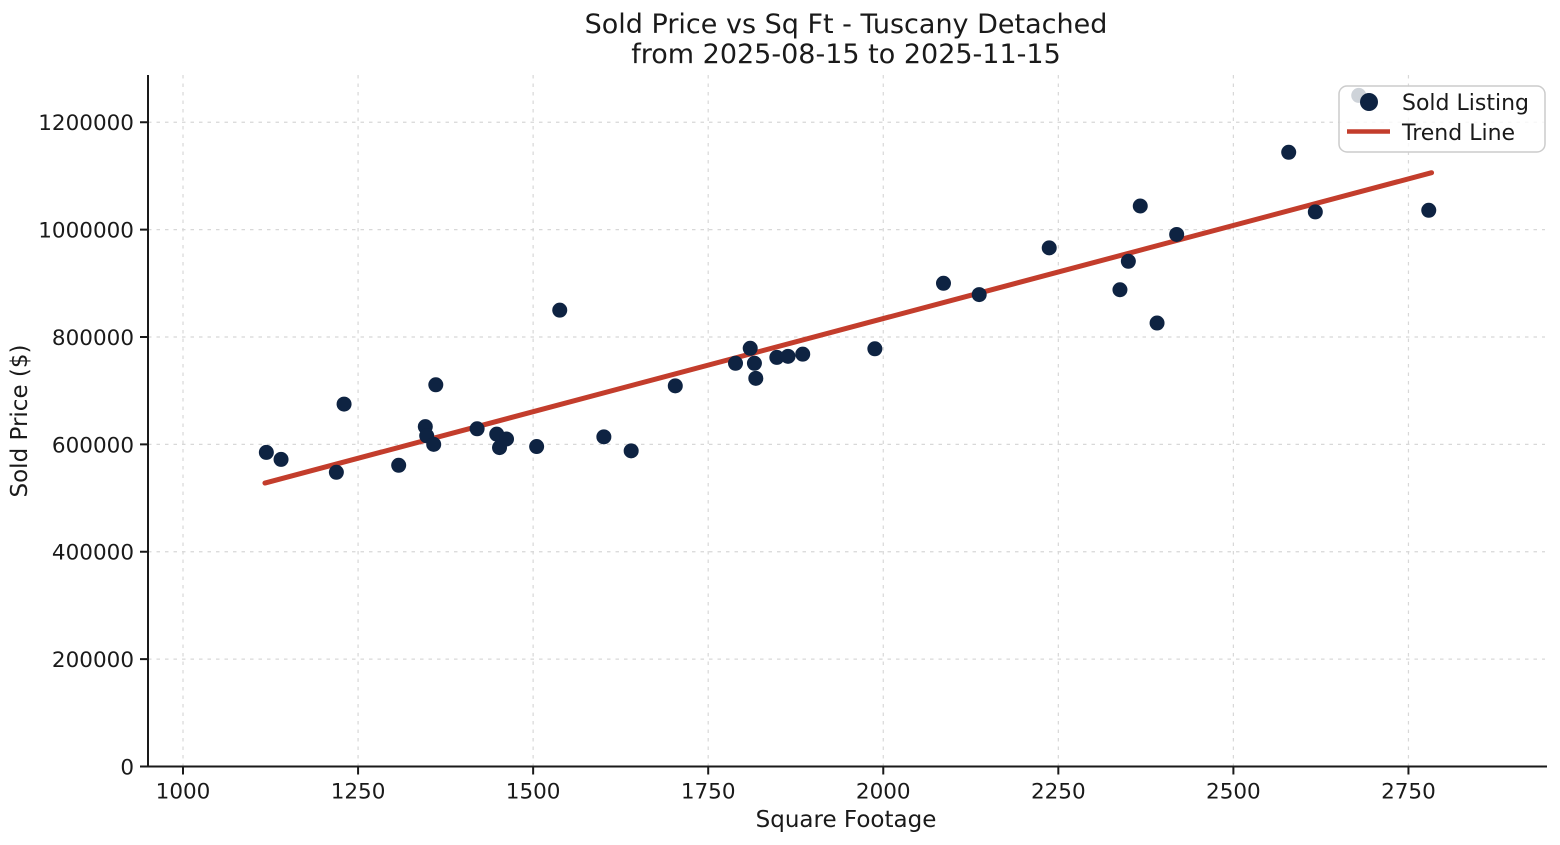 This screenshot has height=845, width=1560. I want to click on legend-box, so click(1442, 119).